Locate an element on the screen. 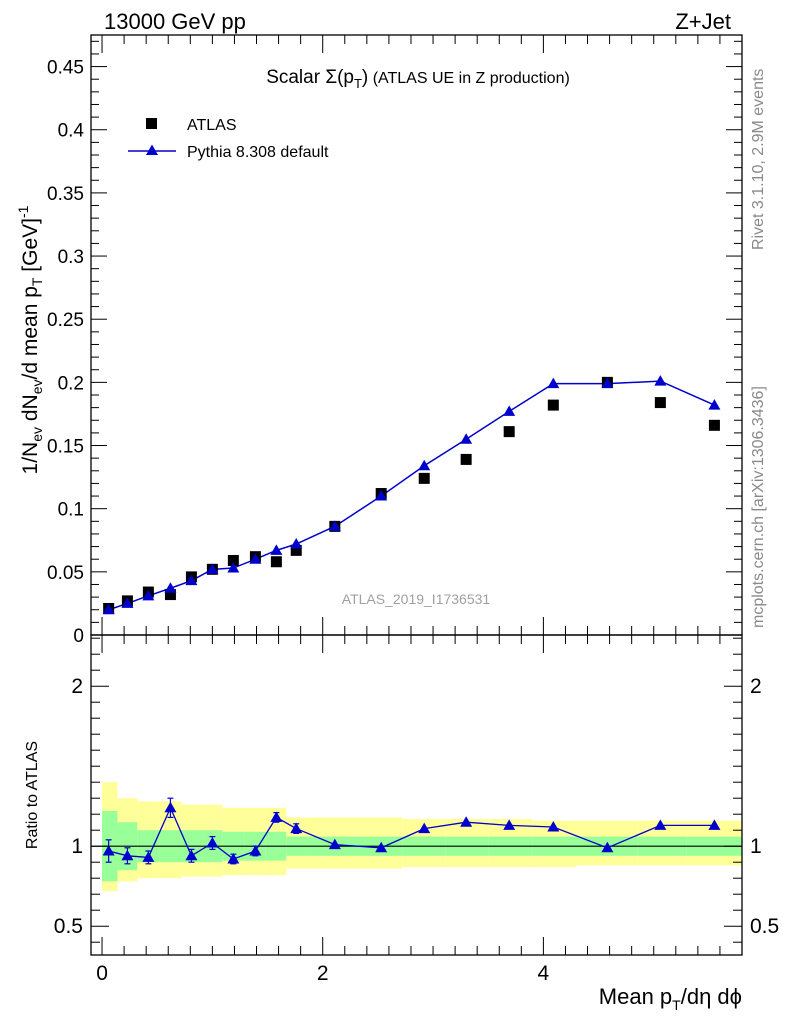 The image size is (786, 1024). main-ytick-label: 0.15 is located at coordinates (65, 447).